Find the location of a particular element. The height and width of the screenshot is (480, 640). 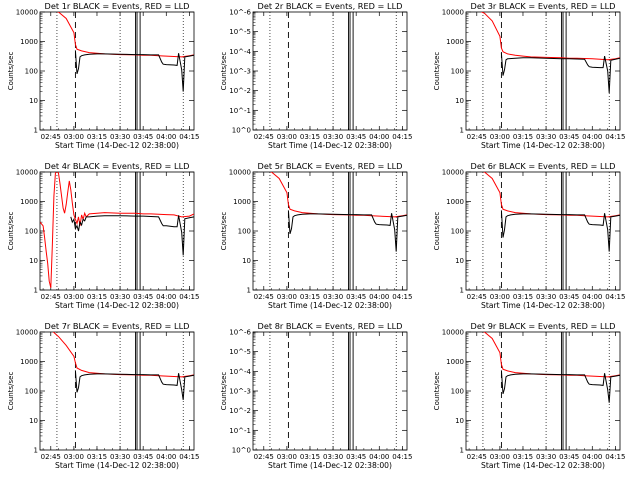

y-tick-label: 10^-5 is located at coordinates (240, 32).